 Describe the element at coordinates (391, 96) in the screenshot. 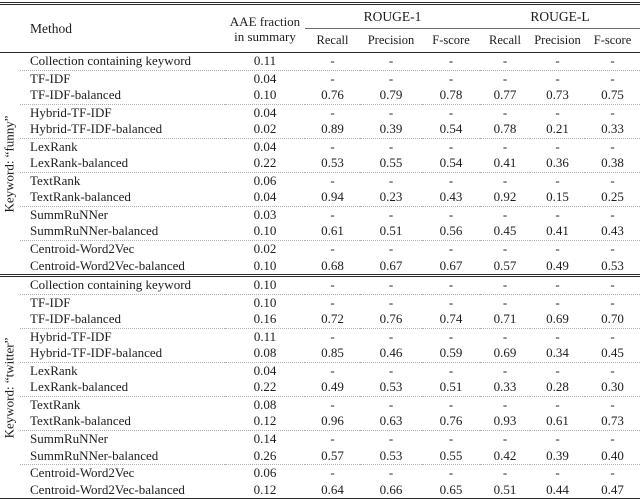

I see `rouge1-precision-cell: 0.79` at that location.